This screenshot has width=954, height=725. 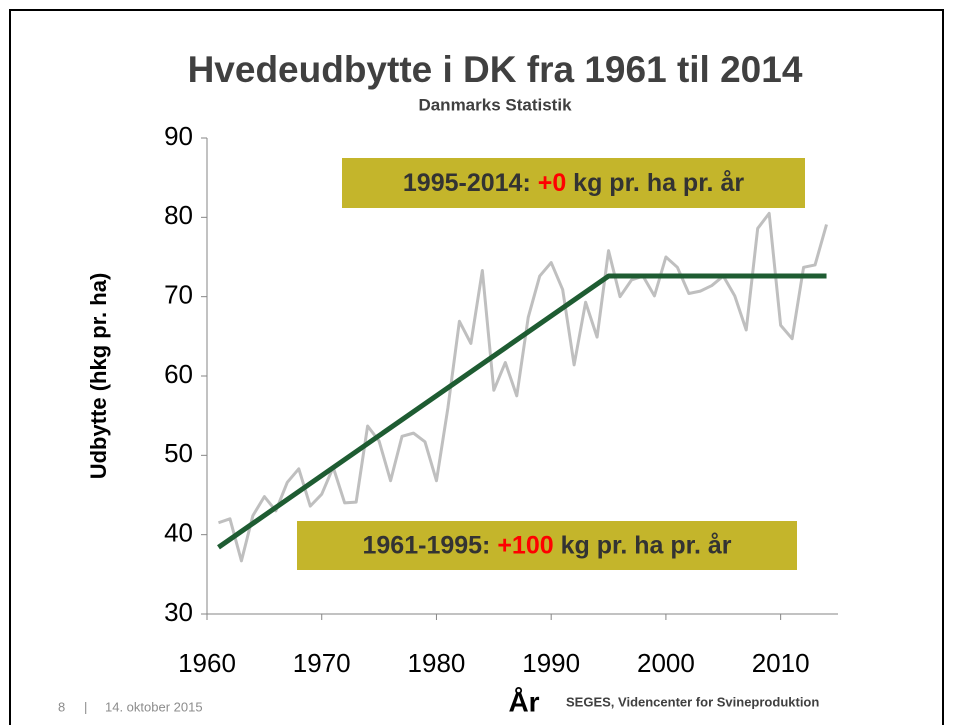 What do you see at coordinates (154, 706) in the screenshot?
I see `footer-date: 14. oktober 2015` at bounding box center [154, 706].